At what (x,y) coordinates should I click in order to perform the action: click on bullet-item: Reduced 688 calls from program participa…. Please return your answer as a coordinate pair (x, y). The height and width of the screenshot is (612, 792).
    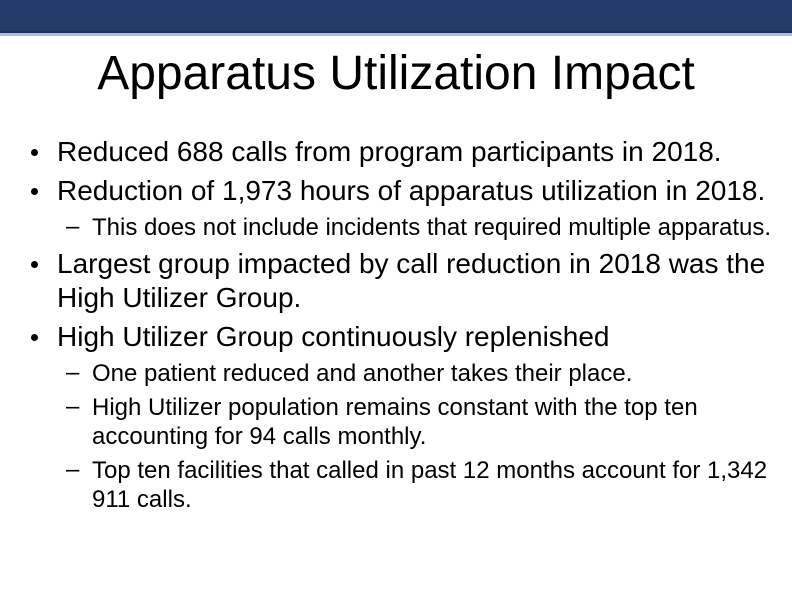
    Looking at the image, I should click on (396, 152).